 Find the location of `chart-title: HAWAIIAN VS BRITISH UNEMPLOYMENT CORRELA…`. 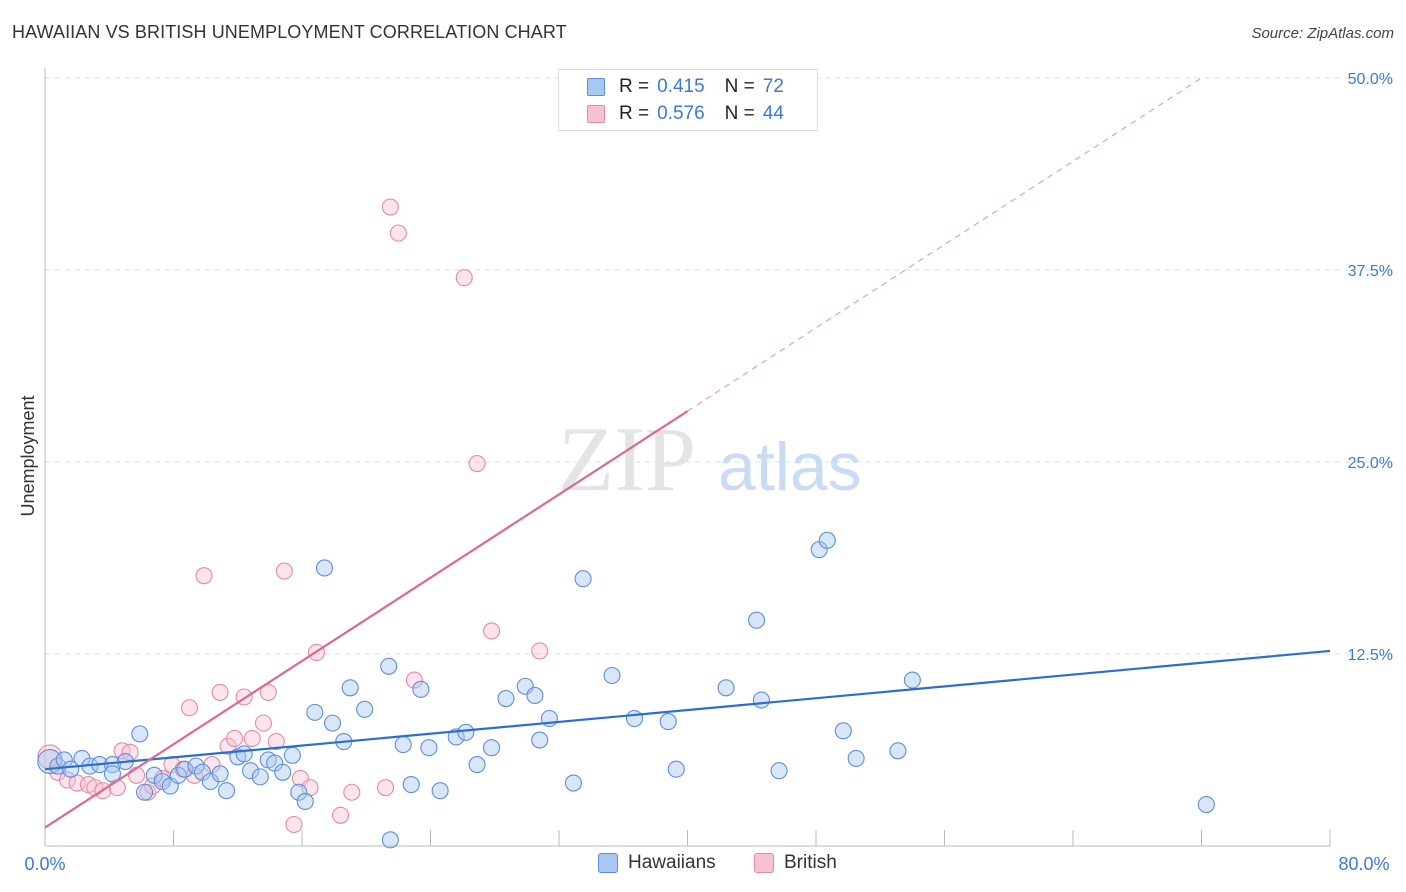

chart-title: HAWAIIAN VS BRITISH UNEMPLOYMENT CORRELA… is located at coordinates (289, 32).